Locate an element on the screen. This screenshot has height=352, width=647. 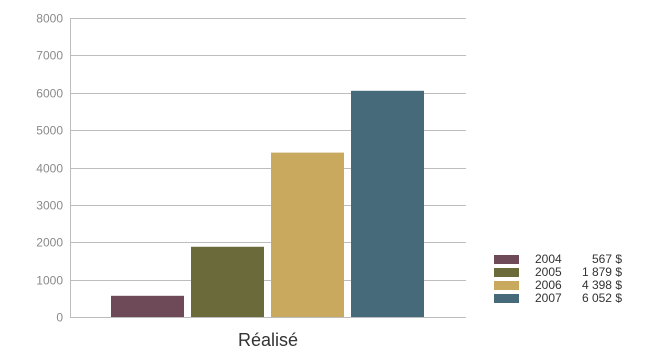
legend-value: 4 398 $ is located at coordinates (602, 285).